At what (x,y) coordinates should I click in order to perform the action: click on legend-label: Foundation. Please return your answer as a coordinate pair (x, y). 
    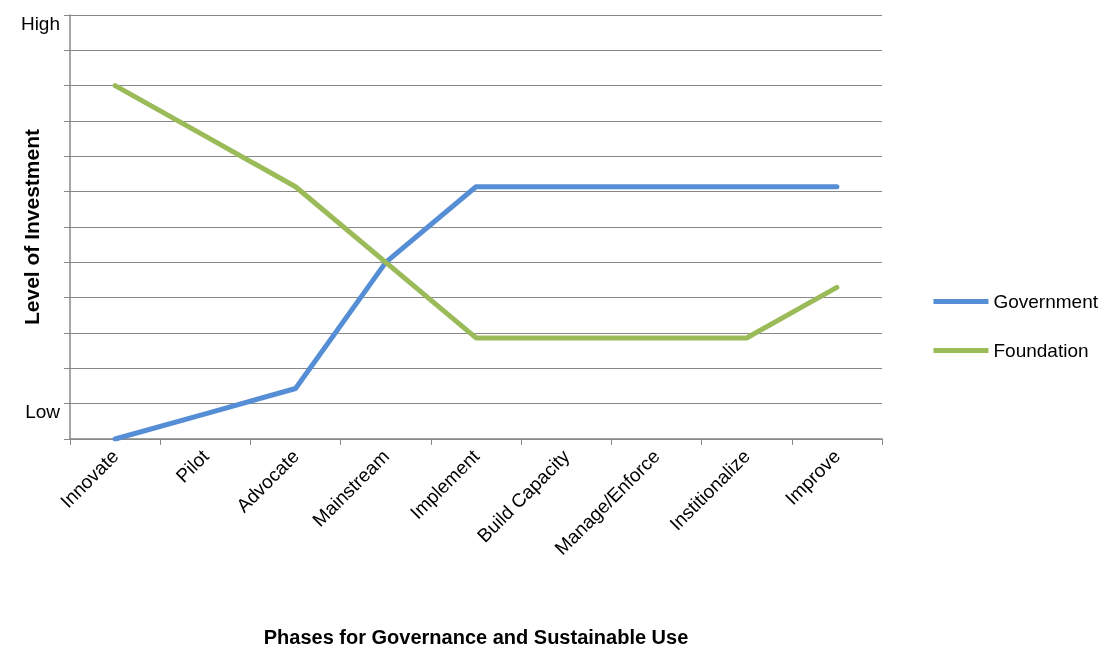
    Looking at the image, I should click on (1041, 350).